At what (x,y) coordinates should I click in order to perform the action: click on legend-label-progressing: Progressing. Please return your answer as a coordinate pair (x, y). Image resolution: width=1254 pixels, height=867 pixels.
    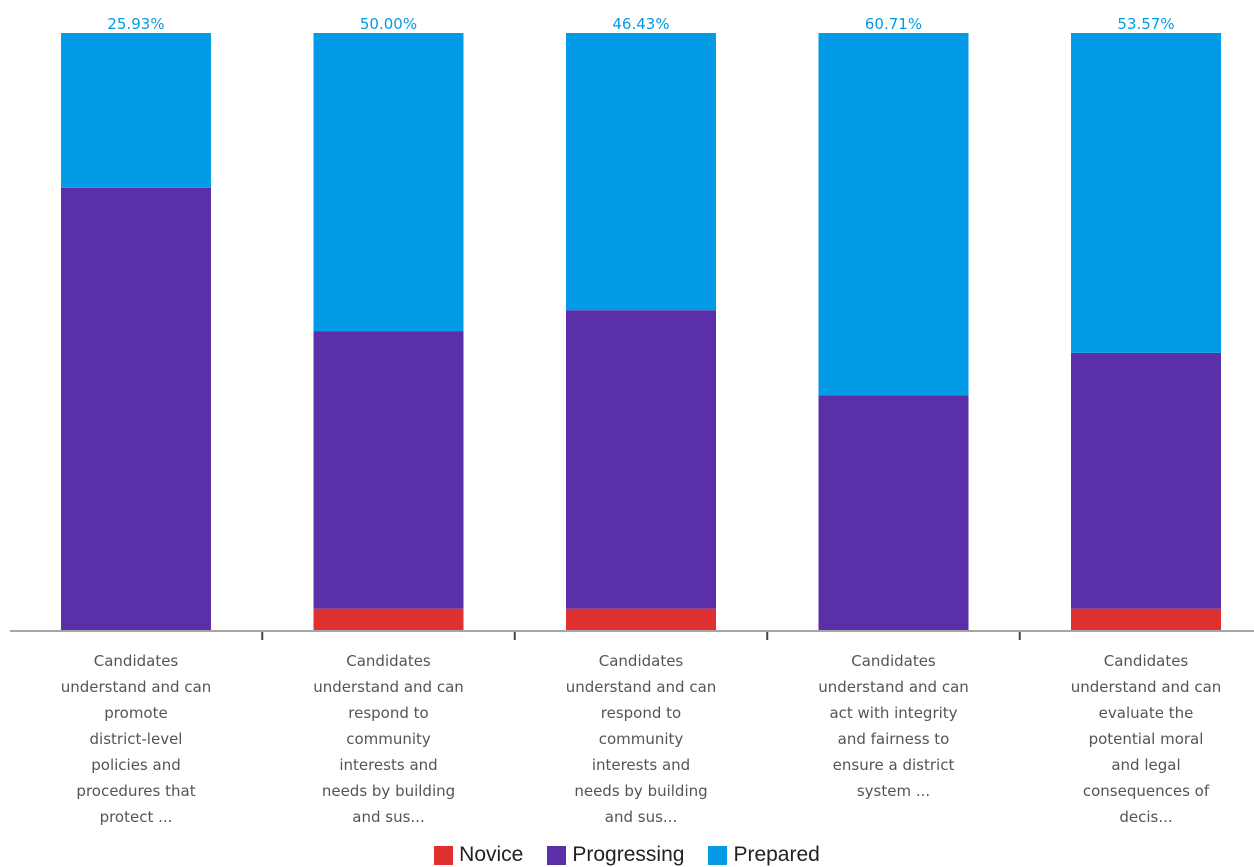
    Looking at the image, I should click on (628, 854).